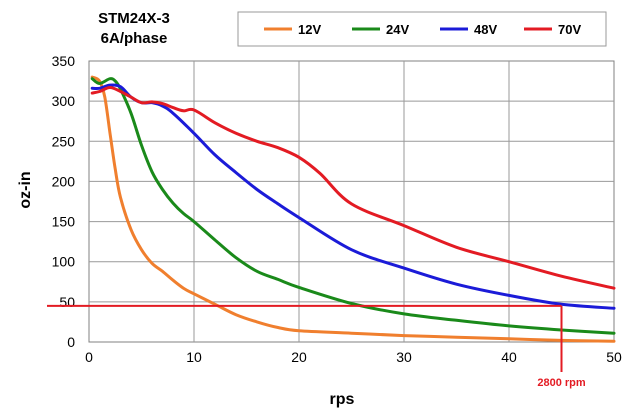  Describe the element at coordinates (422, 29) in the screenshot. I see `legend: 12V 24V 48V 70V` at that location.